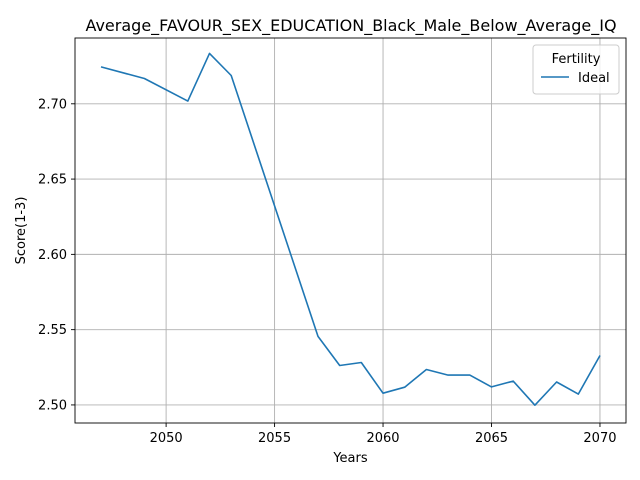  I want to click on y-tick-label: 2.70, so click(52, 104).